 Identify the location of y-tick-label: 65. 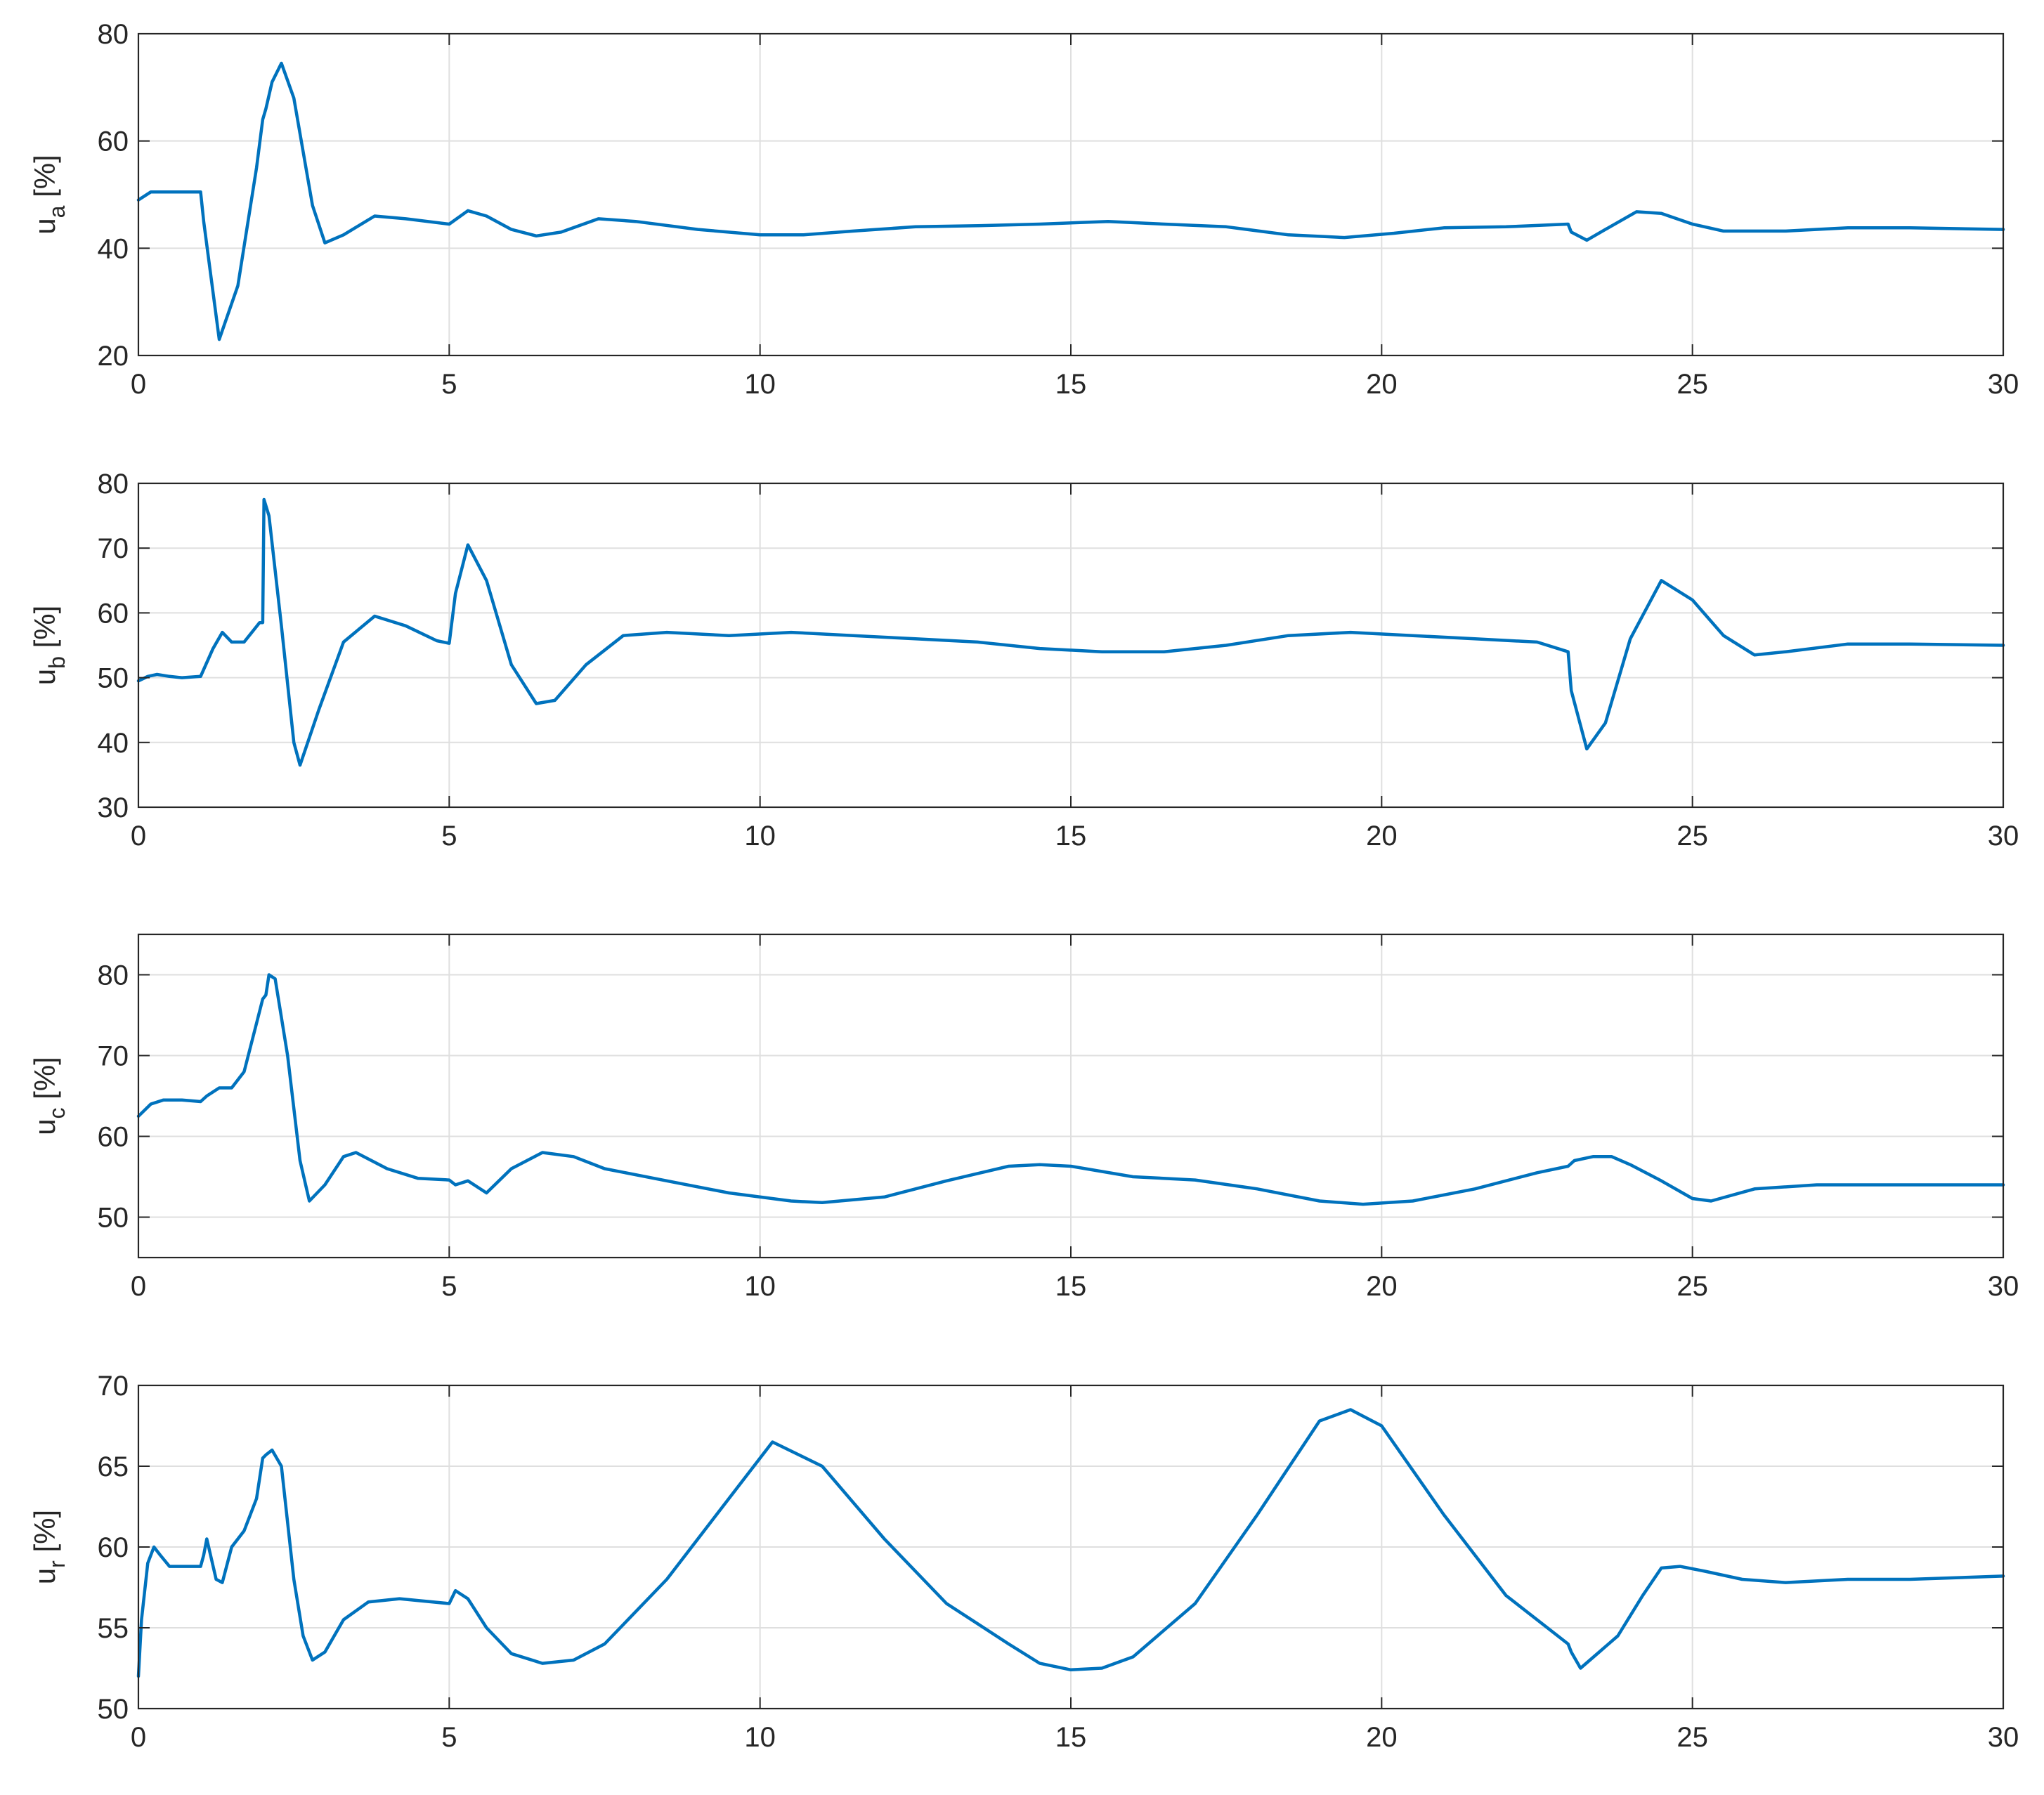
(113, 1467).